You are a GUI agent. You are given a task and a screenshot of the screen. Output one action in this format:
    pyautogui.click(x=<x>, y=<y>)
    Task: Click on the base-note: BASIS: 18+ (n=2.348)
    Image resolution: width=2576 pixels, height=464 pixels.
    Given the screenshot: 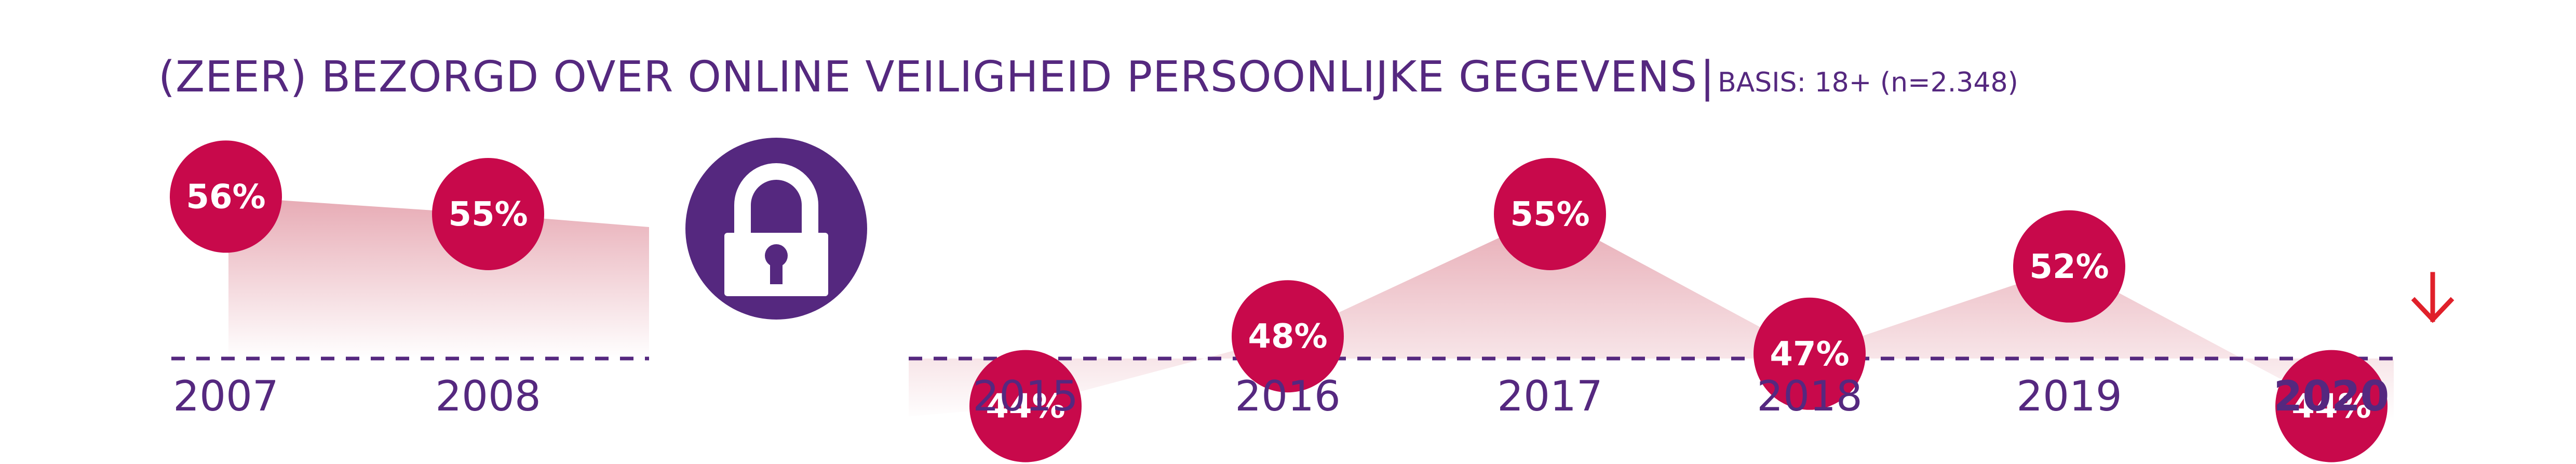 What is the action you would take?
    pyautogui.click(x=1867, y=82)
    